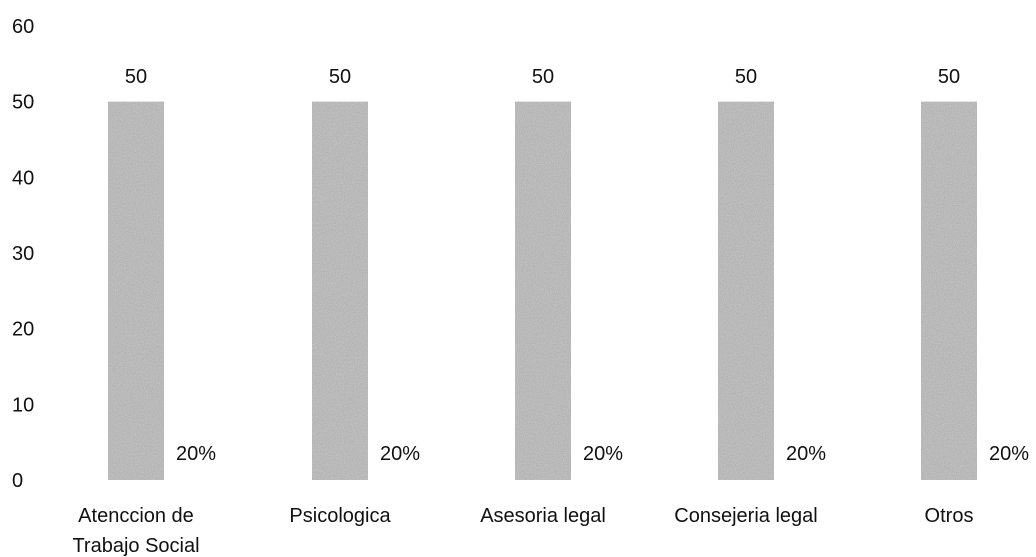 This screenshot has width=1036, height=557. Describe the element at coordinates (23, 330) in the screenshot. I see `y-tick-label: 20` at that location.